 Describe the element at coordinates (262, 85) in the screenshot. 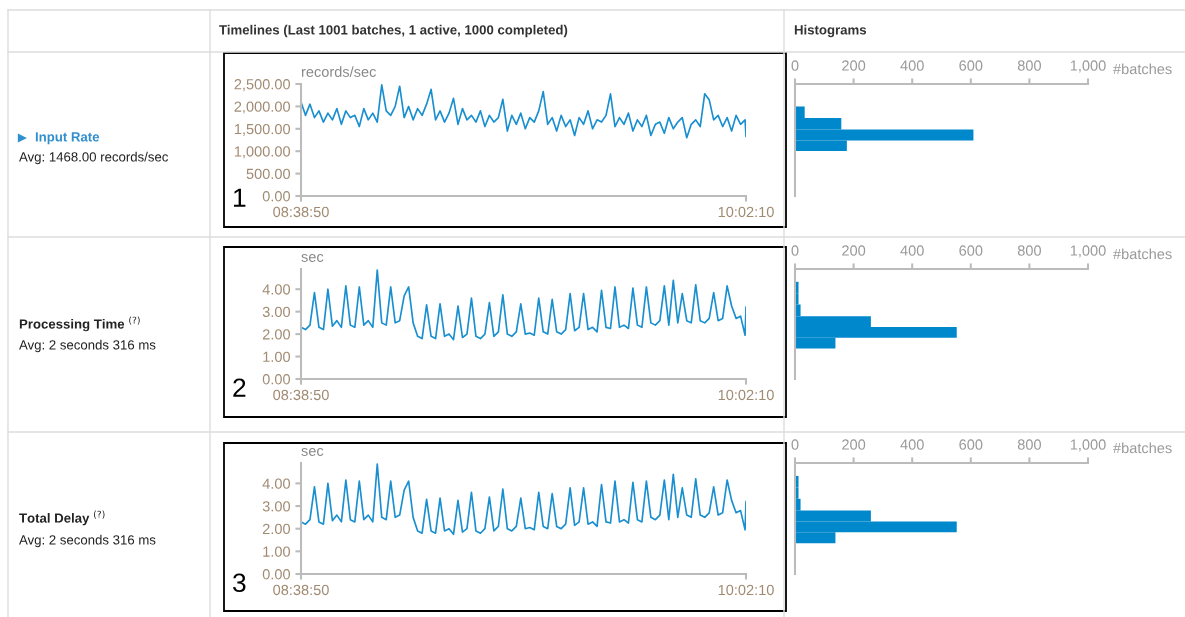

I see `y-tick-label: 2,500.00` at that location.